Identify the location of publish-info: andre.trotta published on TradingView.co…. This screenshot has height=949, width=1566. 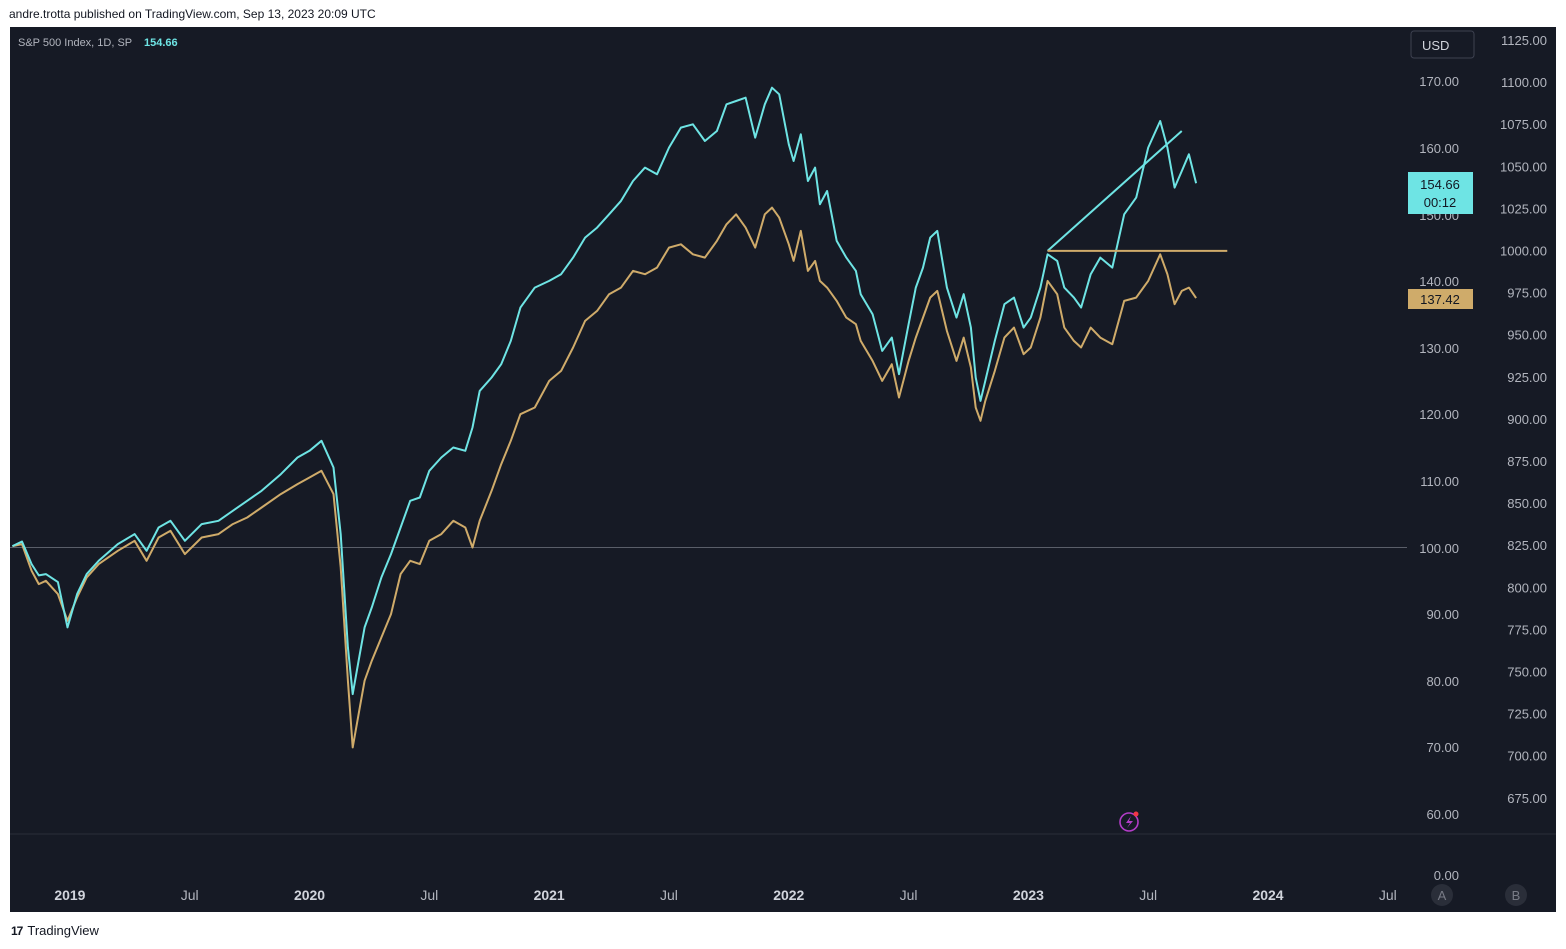
(192, 14).